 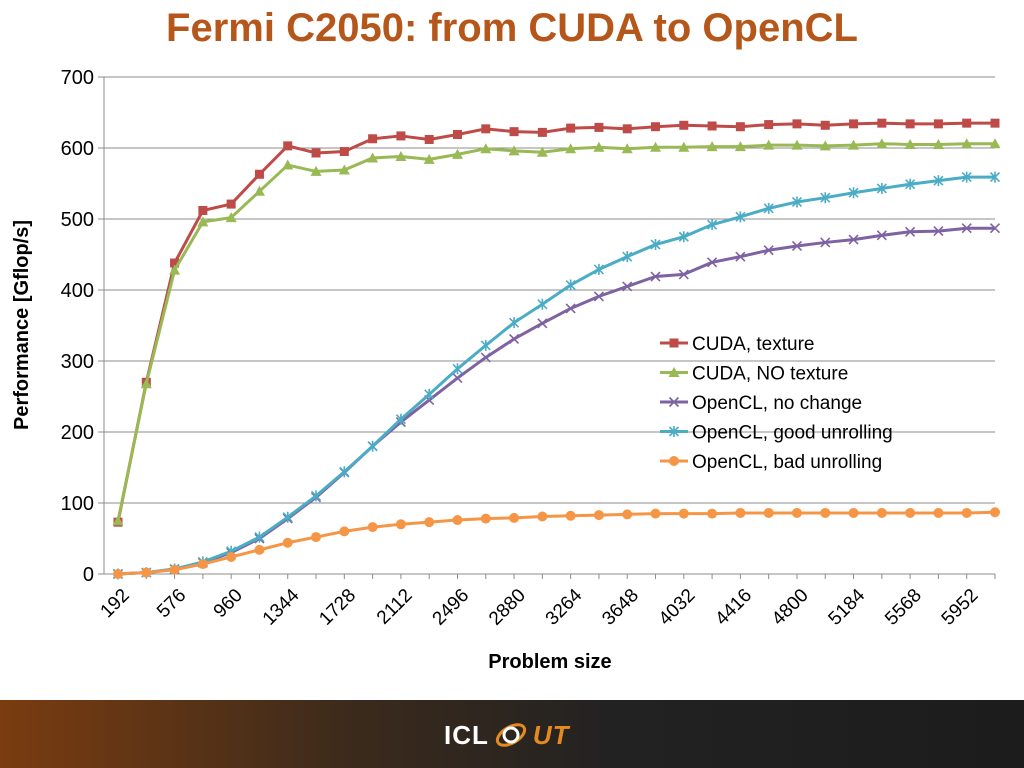 What do you see at coordinates (960, 607) in the screenshot?
I see `x-tick-label: 5952` at bounding box center [960, 607].